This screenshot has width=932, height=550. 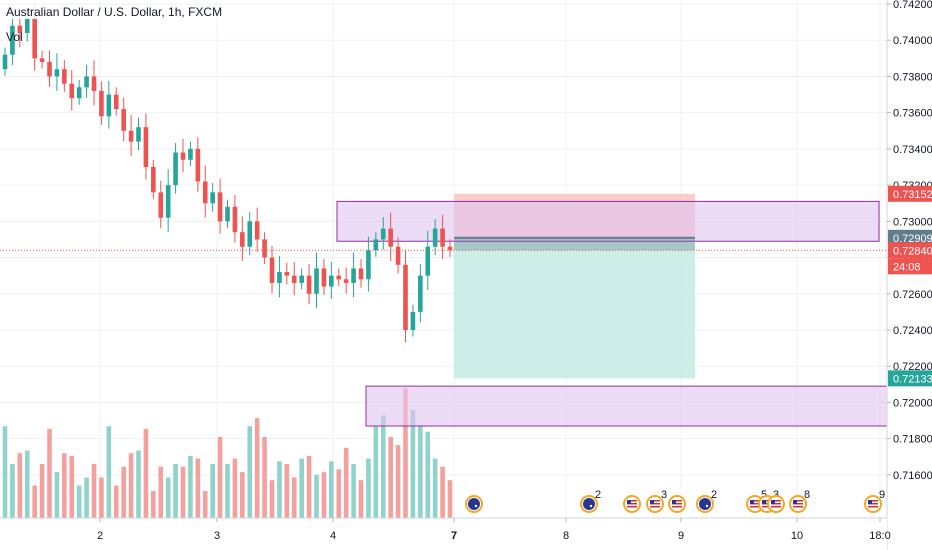 I want to click on time-tick-label: 2, so click(x=100, y=536).